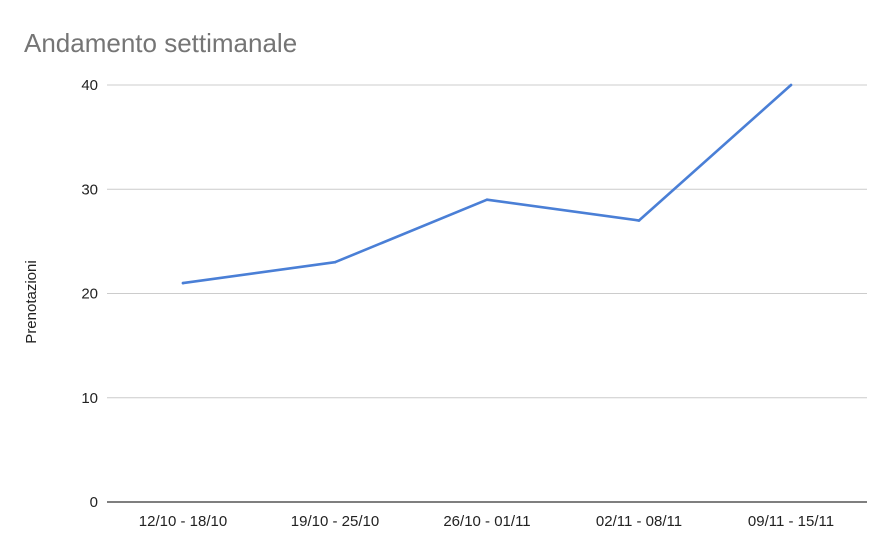  I want to click on x-tick-label: 02/11 - 08/11, so click(639, 521).